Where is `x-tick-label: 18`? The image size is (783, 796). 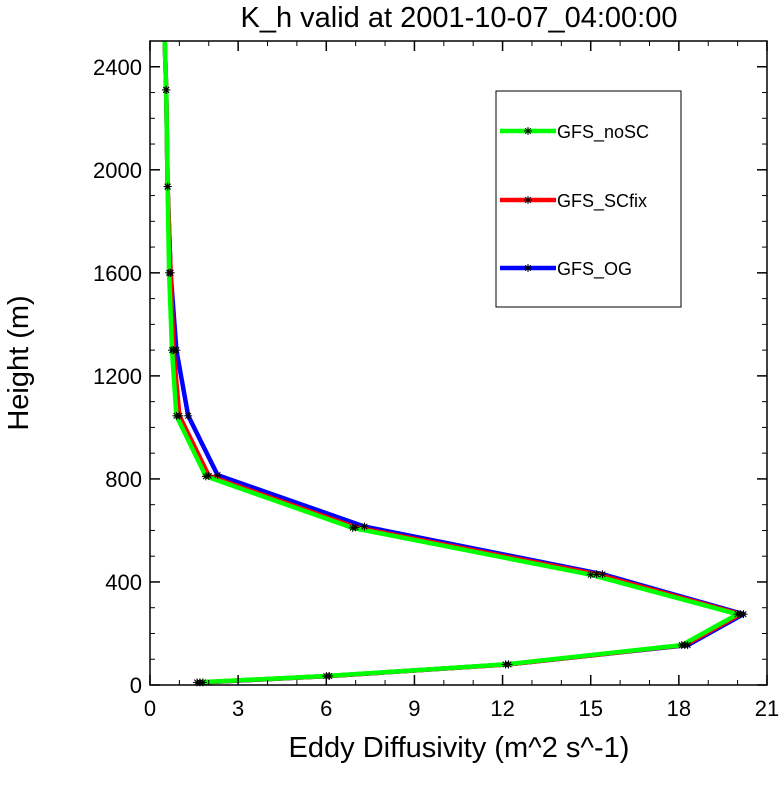 x-tick-label: 18 is located at coordinates (679, 708).